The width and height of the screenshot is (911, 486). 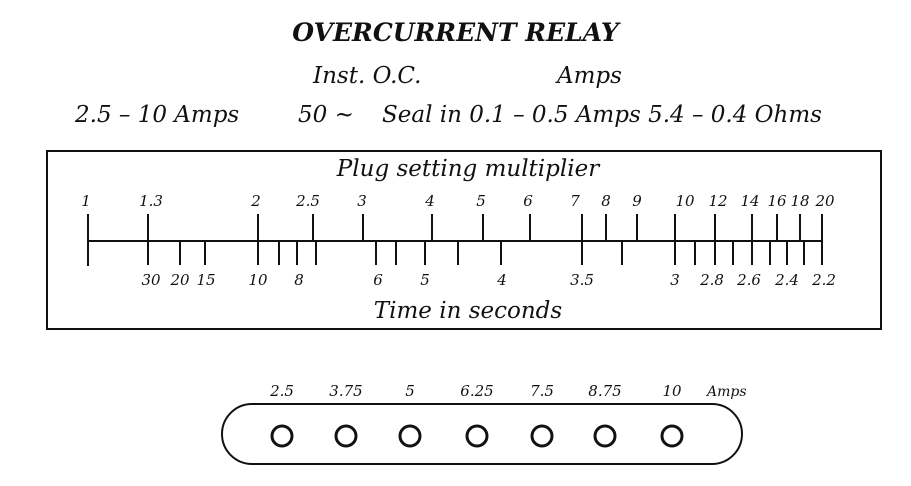 What do you see at coordinates (606, 201) in the screenshot?
I see `psm-label: 8` at bounding box center [606, 201].